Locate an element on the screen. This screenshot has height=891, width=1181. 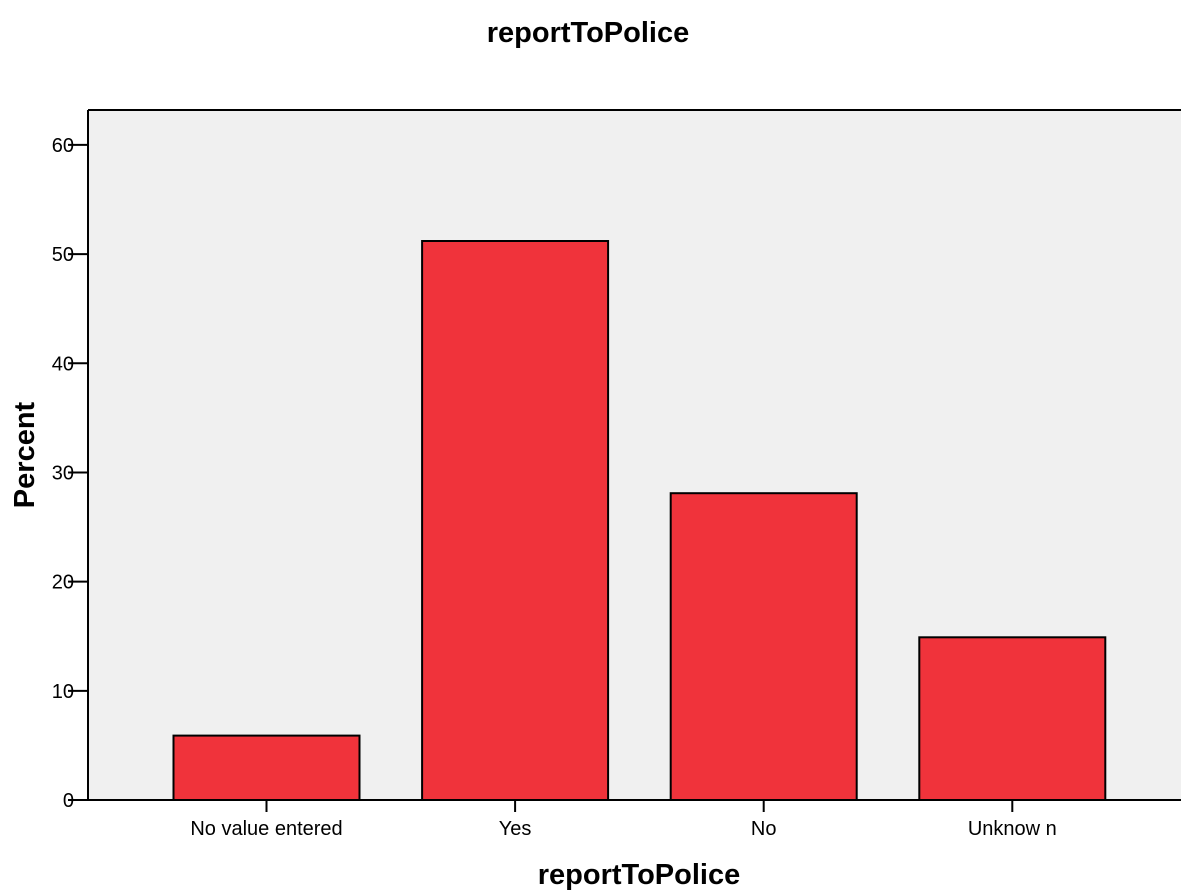
y-tick-label: 30 is located at coordinates (63, 473).